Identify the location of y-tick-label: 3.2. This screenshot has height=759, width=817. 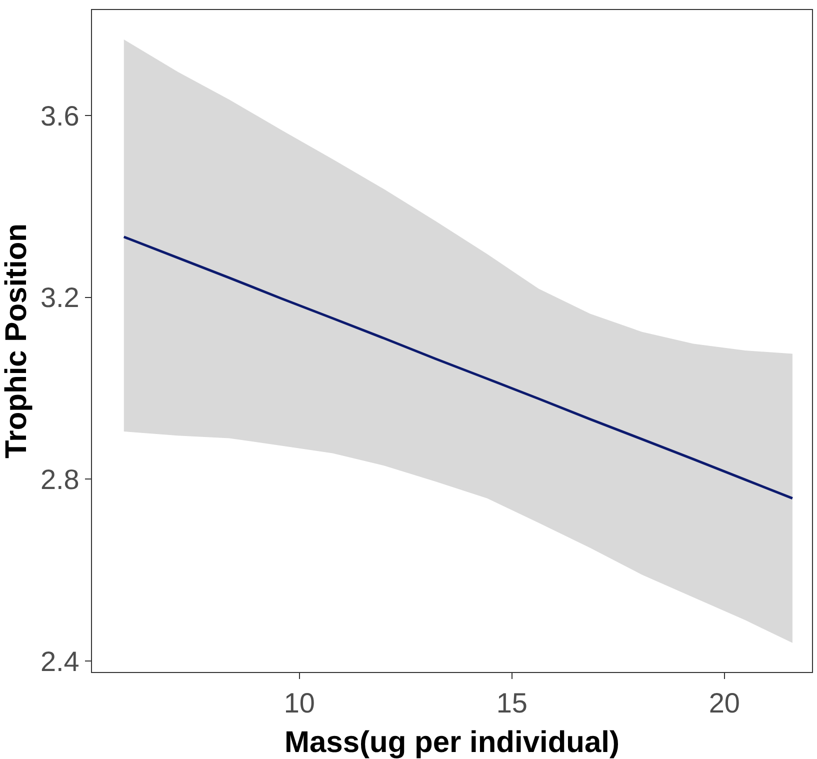
(60, 298).